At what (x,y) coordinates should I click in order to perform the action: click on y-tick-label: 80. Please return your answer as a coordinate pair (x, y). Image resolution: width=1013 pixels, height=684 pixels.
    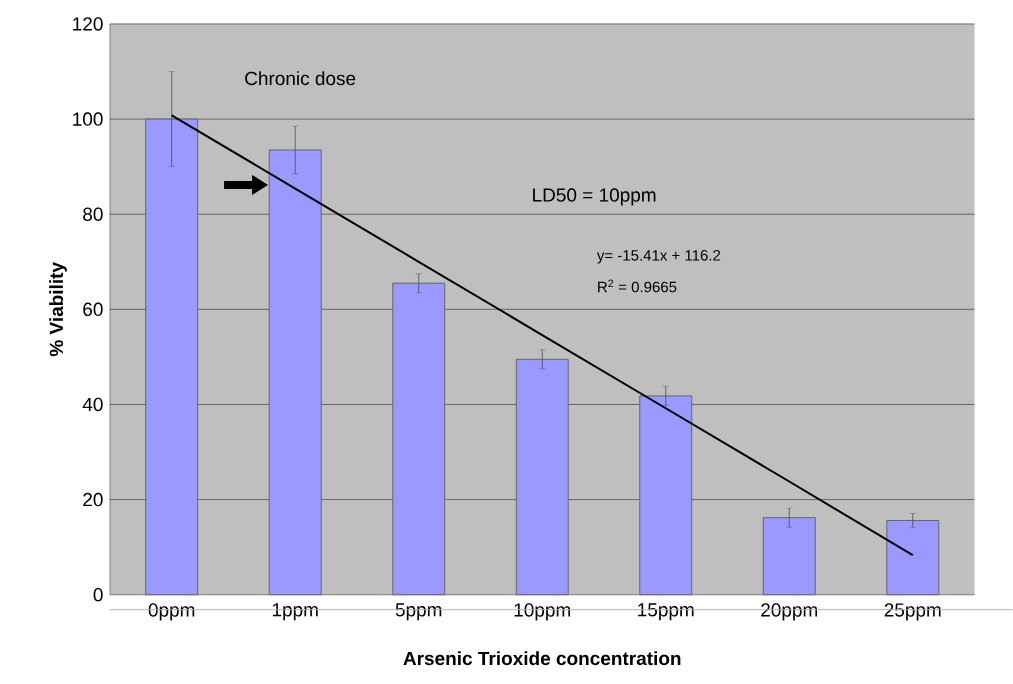
    Looking at the image, I should click on (93, 214).